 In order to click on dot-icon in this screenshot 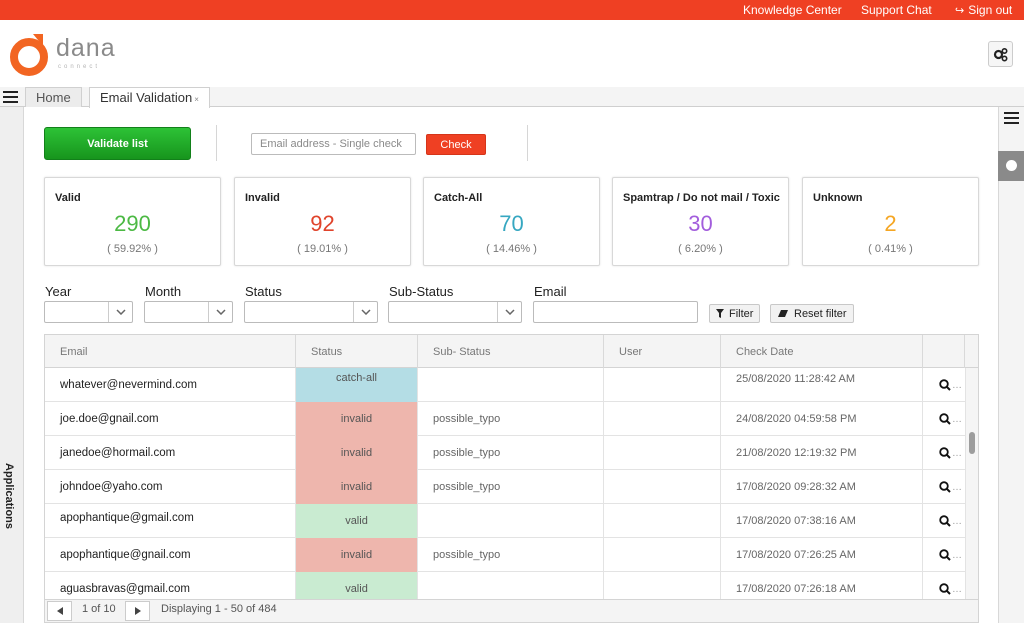, I will do `click(1011, 165)`.